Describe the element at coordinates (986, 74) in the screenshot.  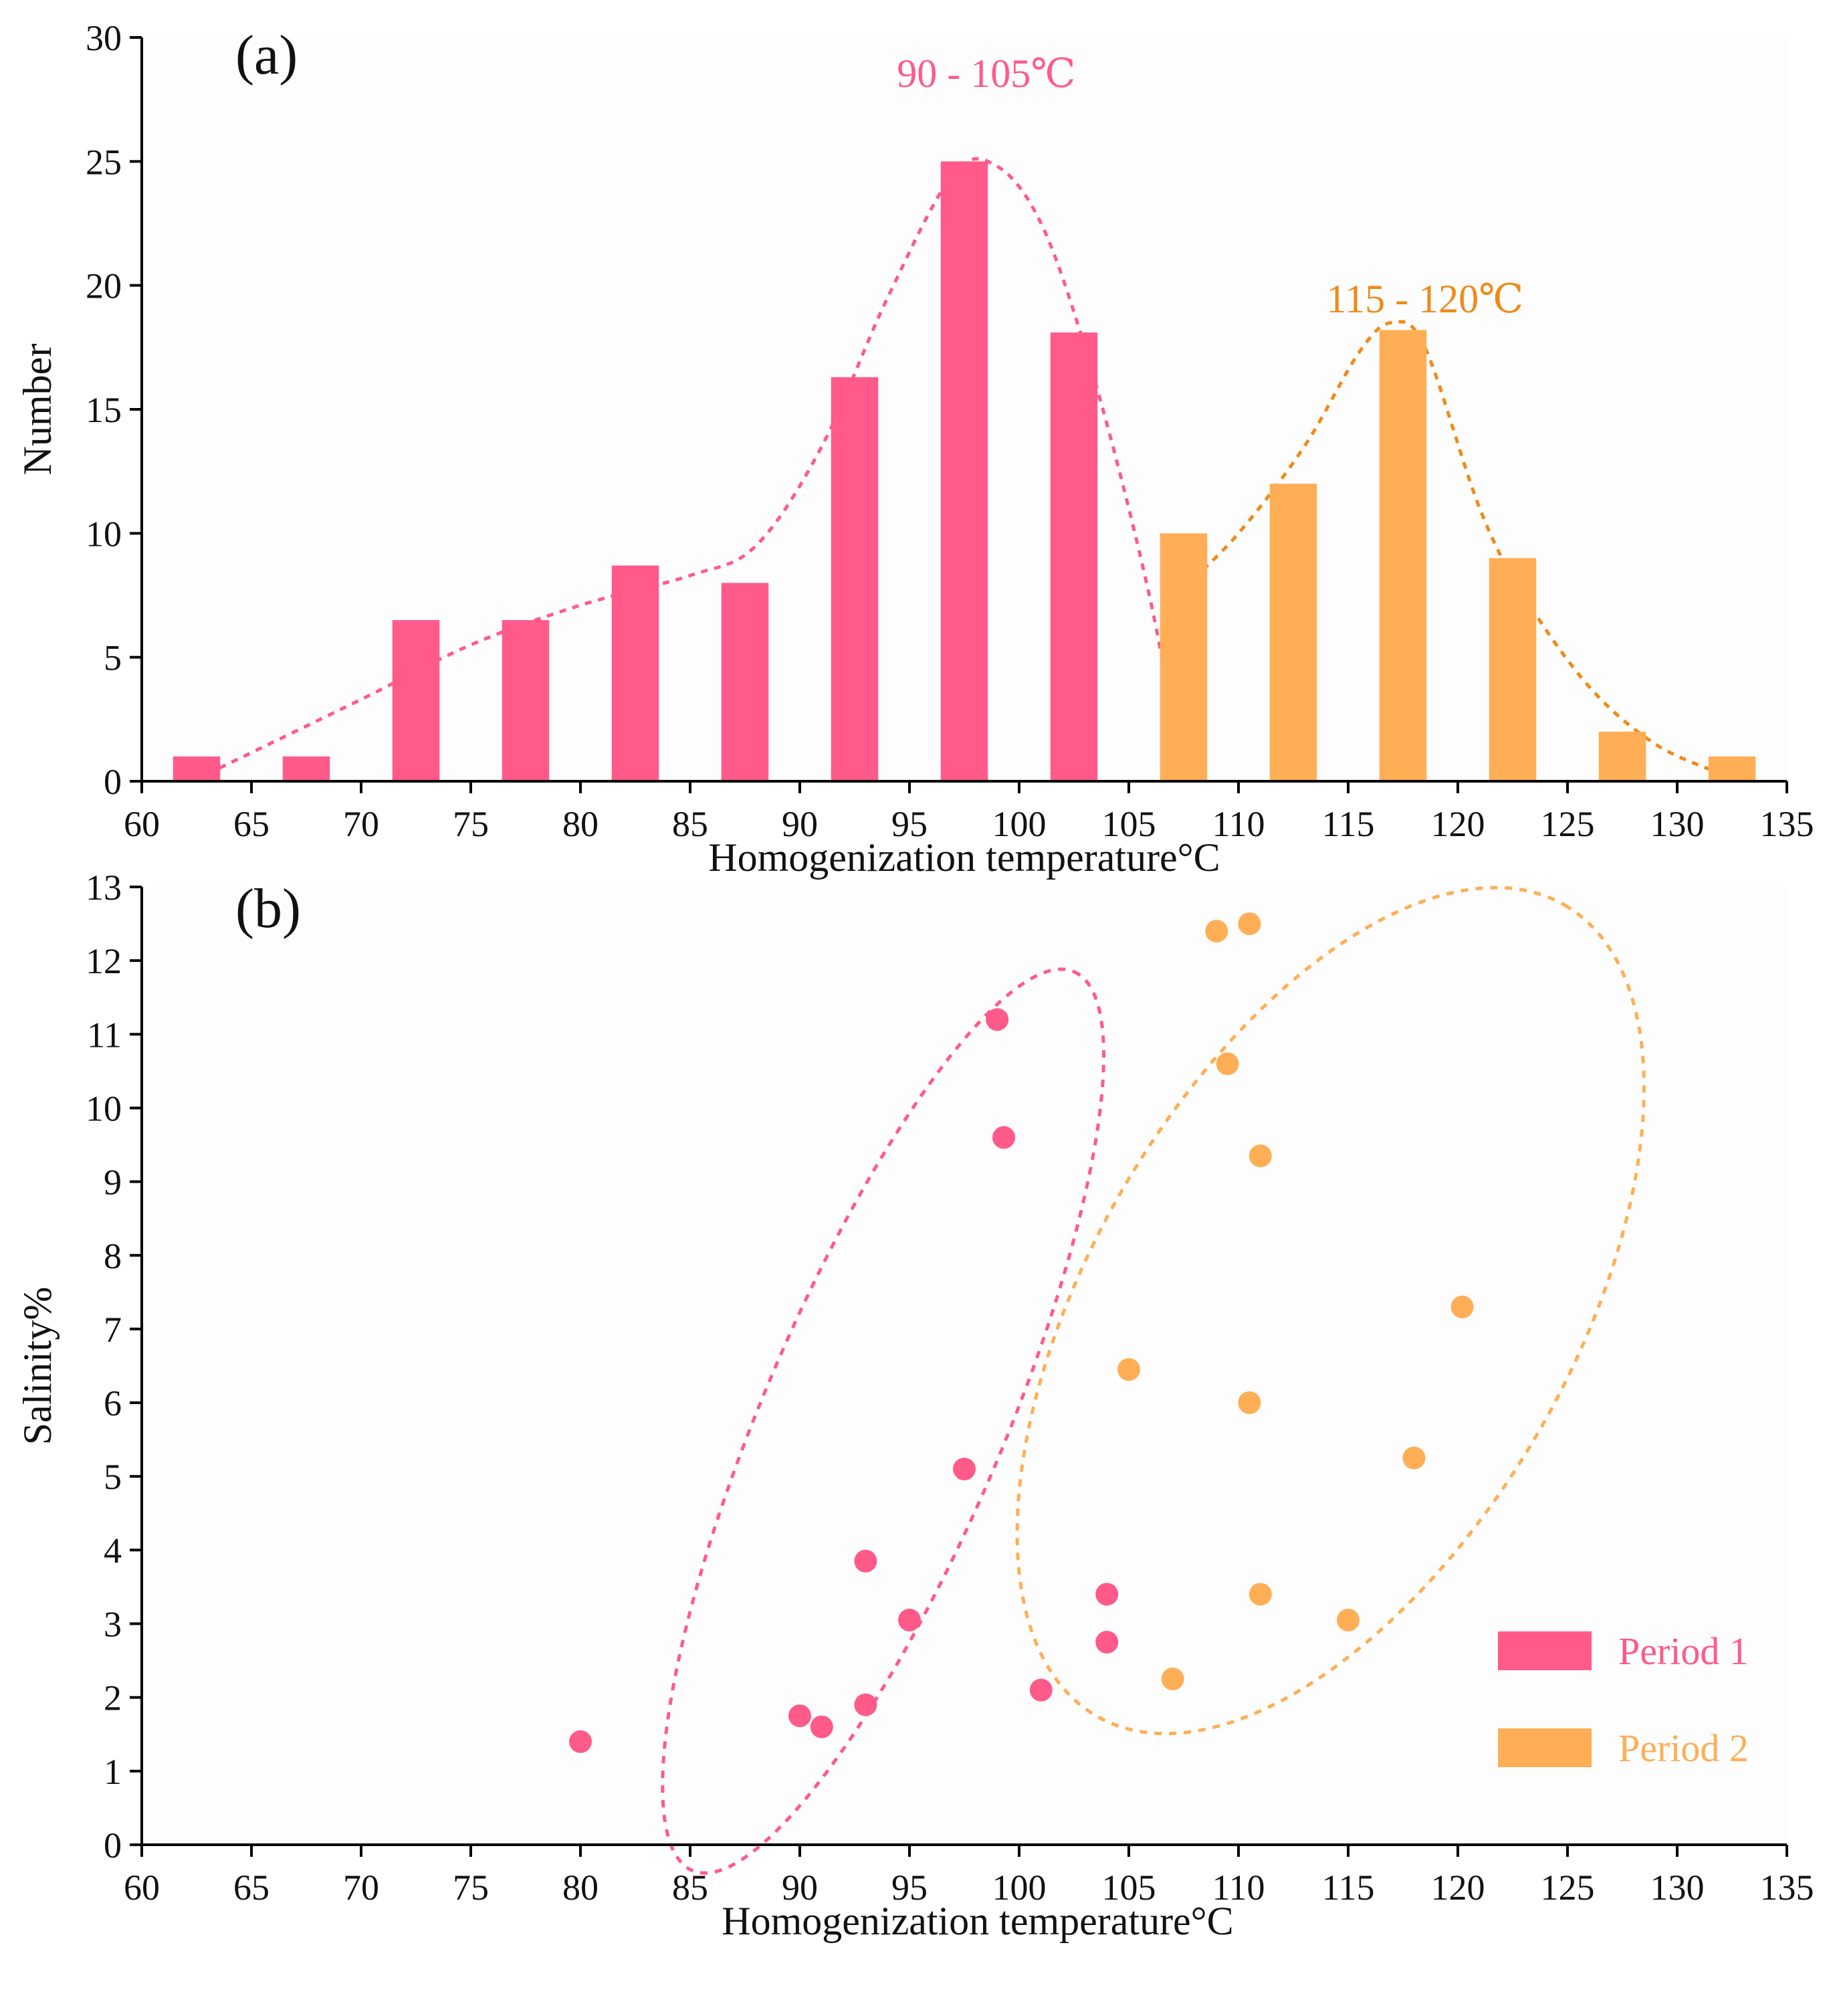
I see `peak-annotation-period-1: 90 - 105℃` at that location.